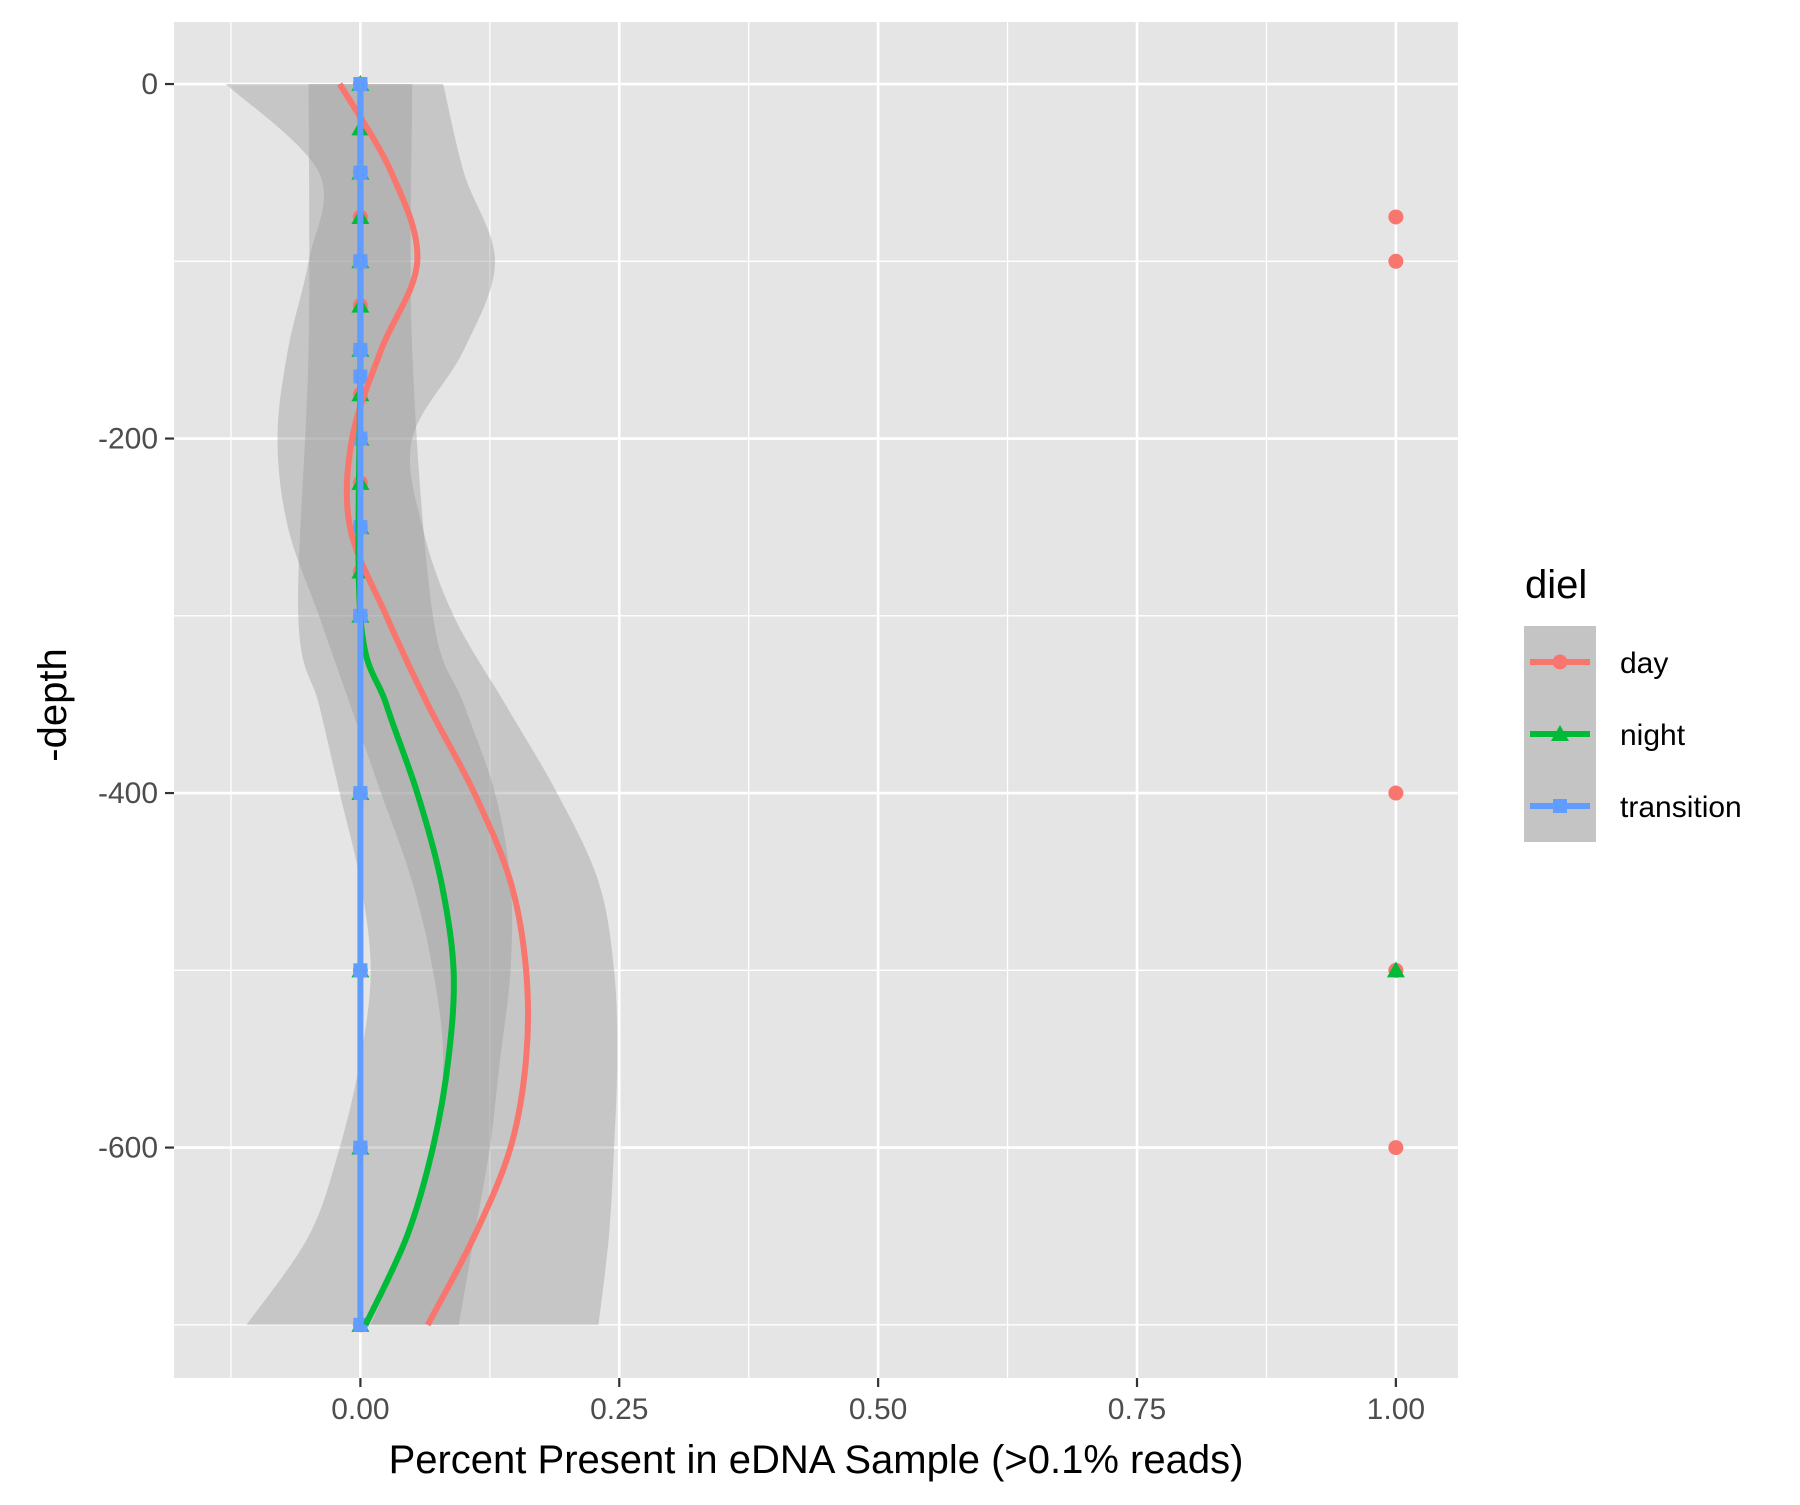 This screenshot has width=1800, height=1505. Describe the element at coordinates (1633, 702) in the screenshot. I see `legend: diel day night transition` at that location.